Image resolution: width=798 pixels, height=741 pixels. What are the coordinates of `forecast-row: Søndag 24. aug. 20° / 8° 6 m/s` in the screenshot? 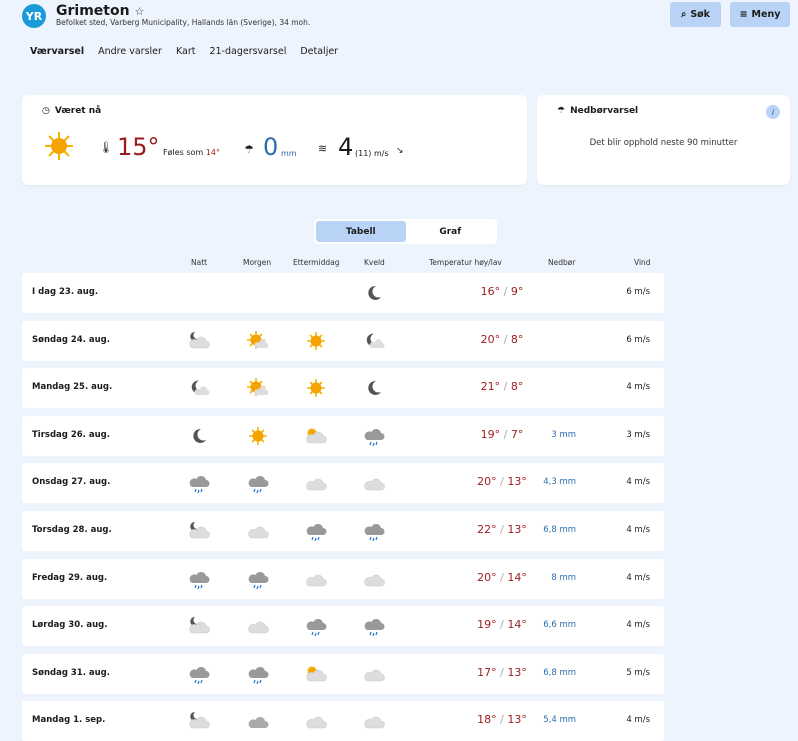 It's located at (343, 340).